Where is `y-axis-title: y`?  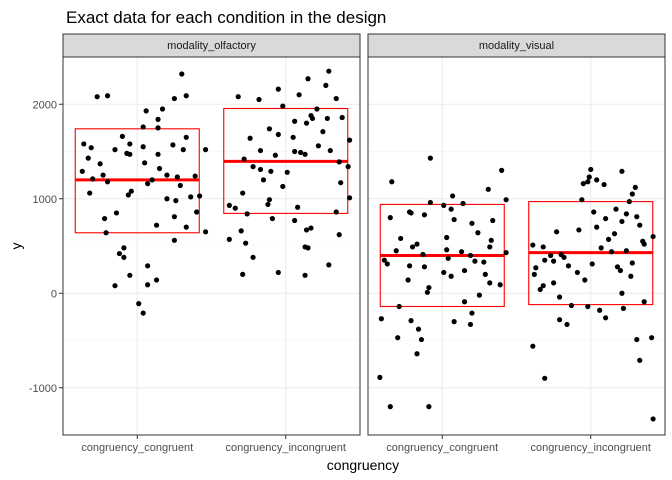
y-axis-title: y is located at coordinates (16, 246).